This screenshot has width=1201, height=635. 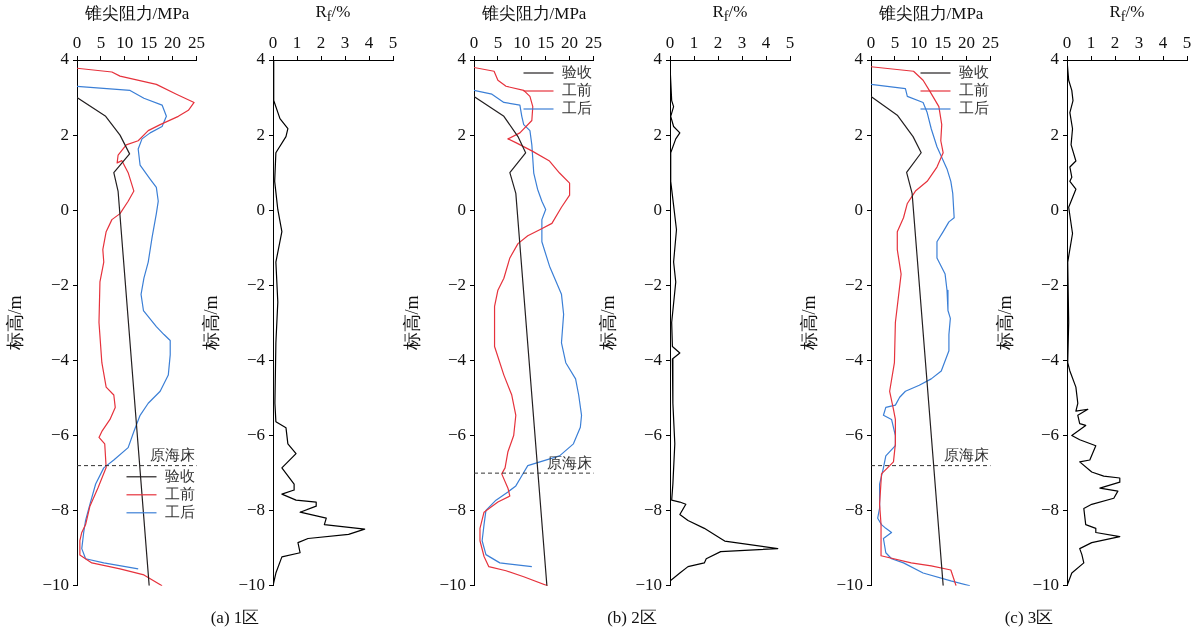 I want to click on text: (b) 2区, so click(x=632, y=618).